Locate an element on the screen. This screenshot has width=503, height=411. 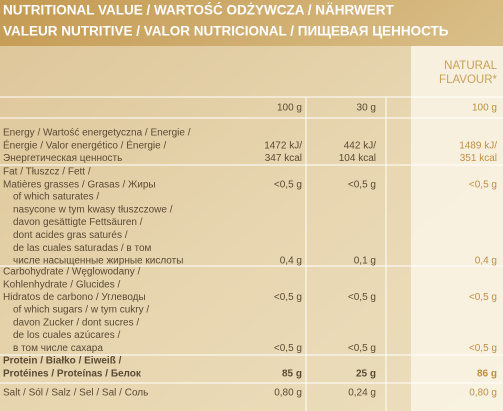
cell-value: 85 g is located at coordinates (292, 373).